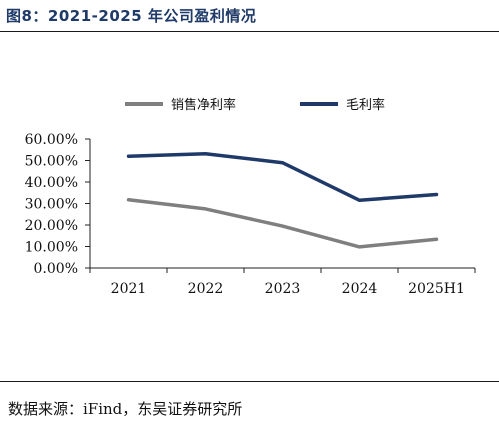 The width and height of the screenshot is (499, 427). Describe the element at coordinates (365, 105) in the screenshot. I see `legend-label-1: 毛利率` at that location.